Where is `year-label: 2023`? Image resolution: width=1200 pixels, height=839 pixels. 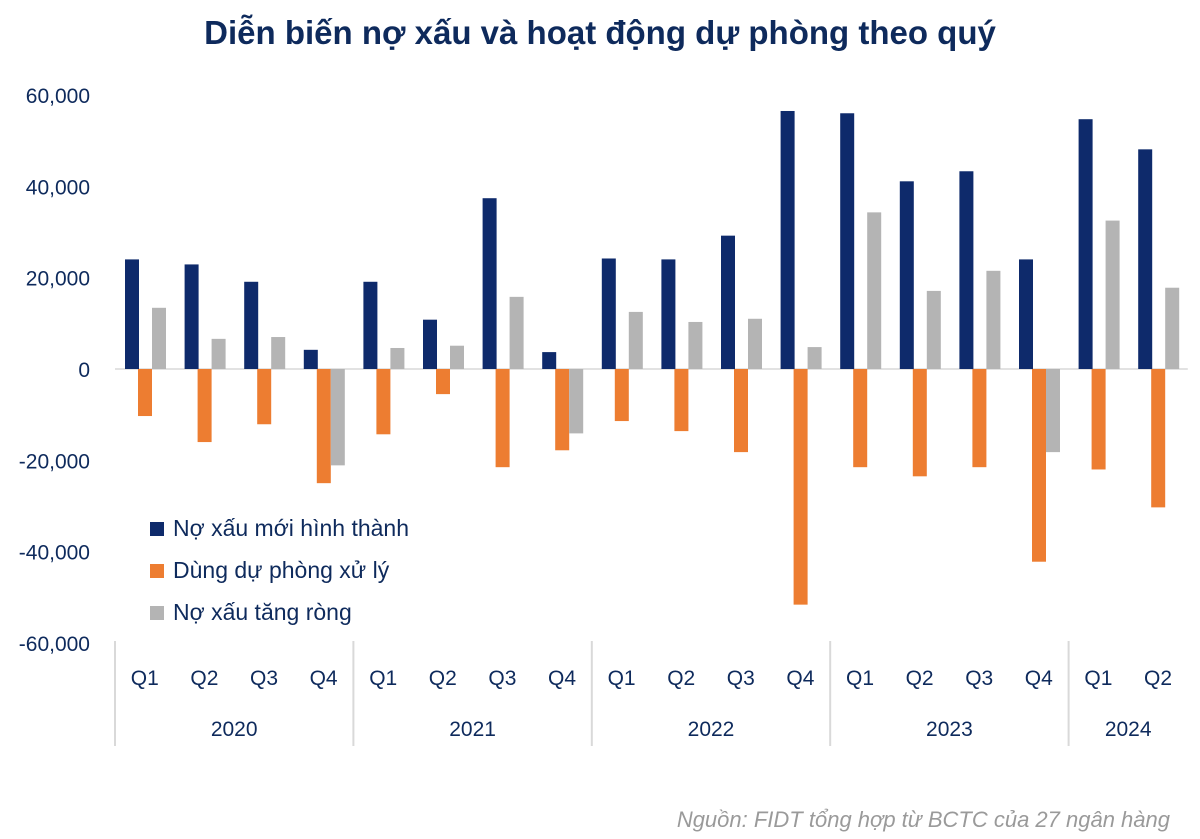
year-label: 2023 is located at coordinates (949, 729).